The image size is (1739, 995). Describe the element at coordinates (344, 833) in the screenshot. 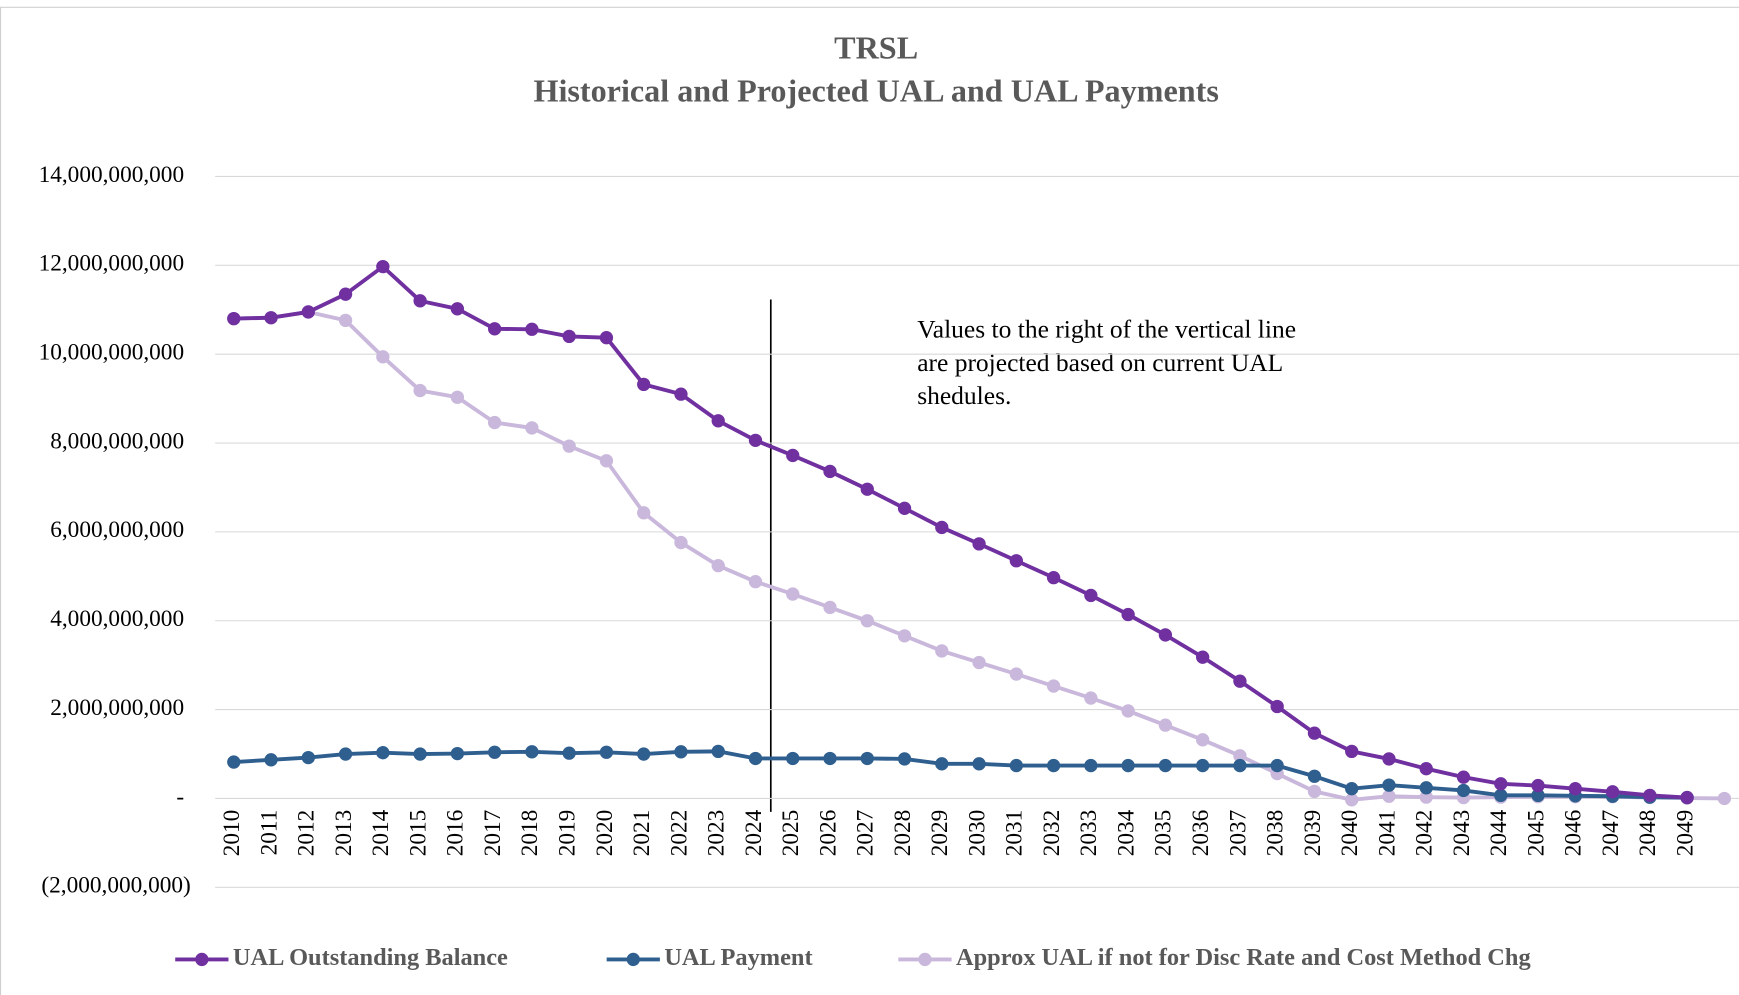

I see `x-tick-label: 2013` at that location.